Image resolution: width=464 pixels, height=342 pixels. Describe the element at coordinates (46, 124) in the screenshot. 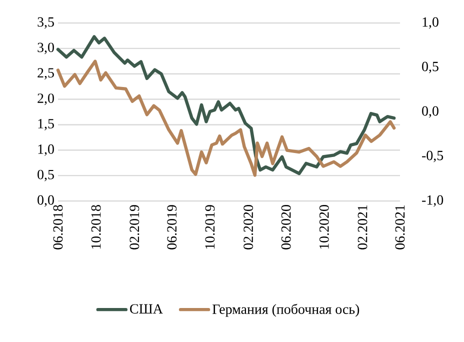

I see `y-tick-label: 1,5` at that location.